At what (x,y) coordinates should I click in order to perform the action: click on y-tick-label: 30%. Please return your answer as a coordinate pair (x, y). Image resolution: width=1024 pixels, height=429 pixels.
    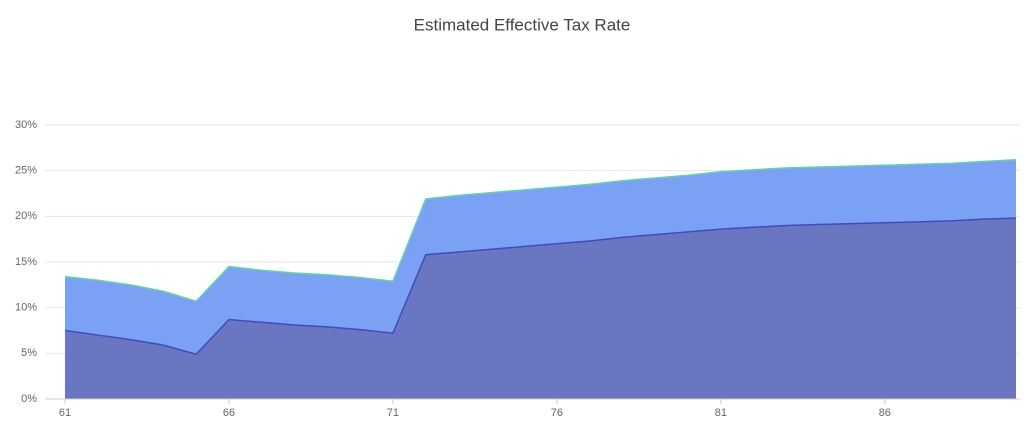
    Looking at the image, I should click on (26, 125).